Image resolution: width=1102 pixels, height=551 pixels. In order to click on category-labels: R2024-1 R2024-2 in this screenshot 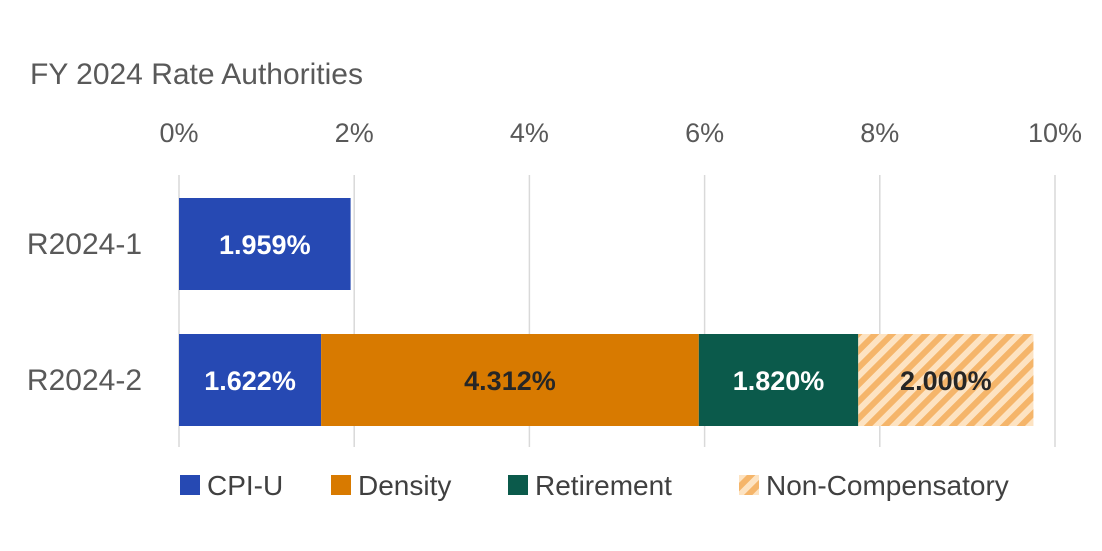, I will do `click(84, 312)`.